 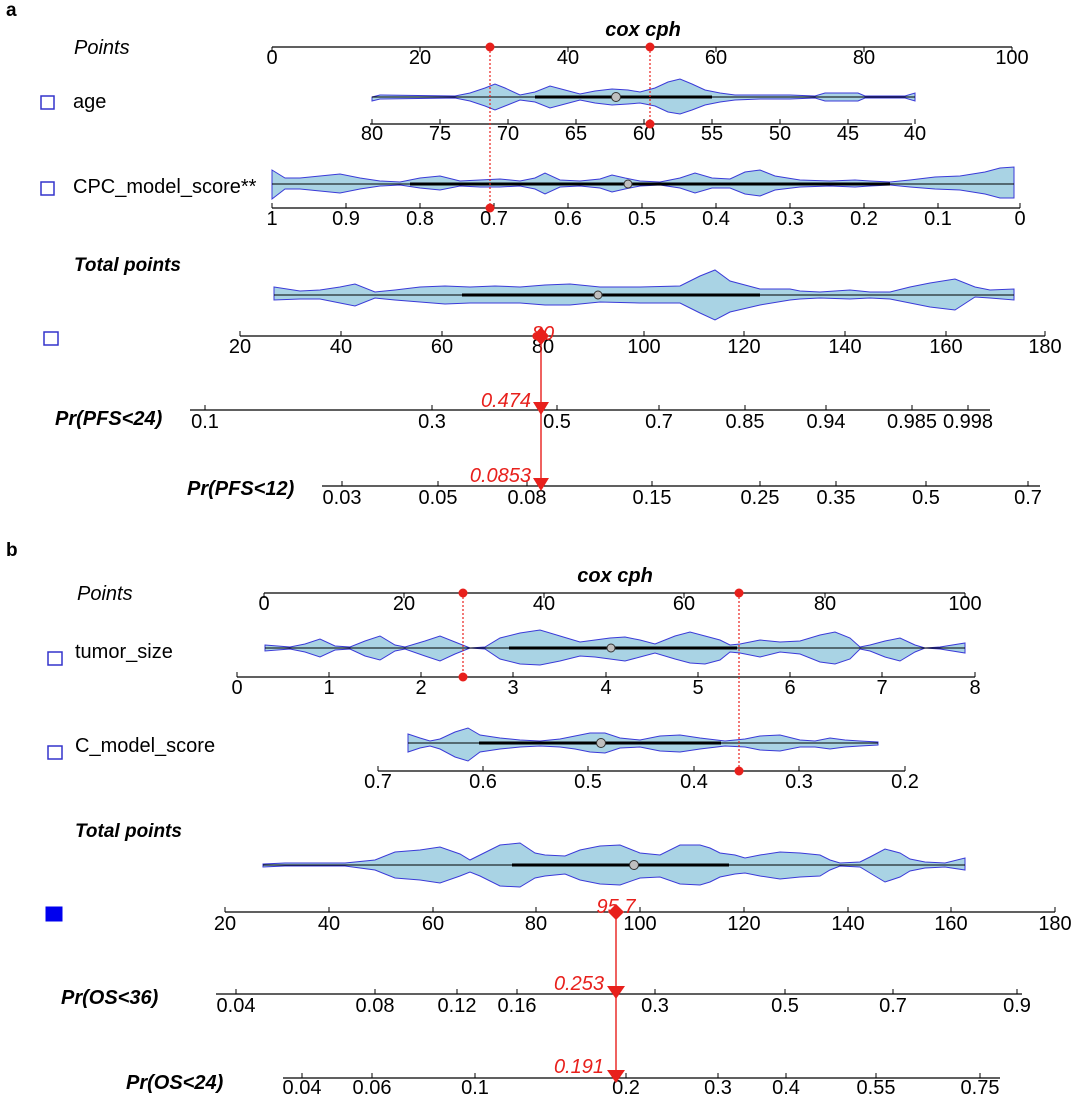 What do you see at coordinates (743, 347) in the screenshot?
I see `axis-tick-label: 120` at bounding box center [743, 347].